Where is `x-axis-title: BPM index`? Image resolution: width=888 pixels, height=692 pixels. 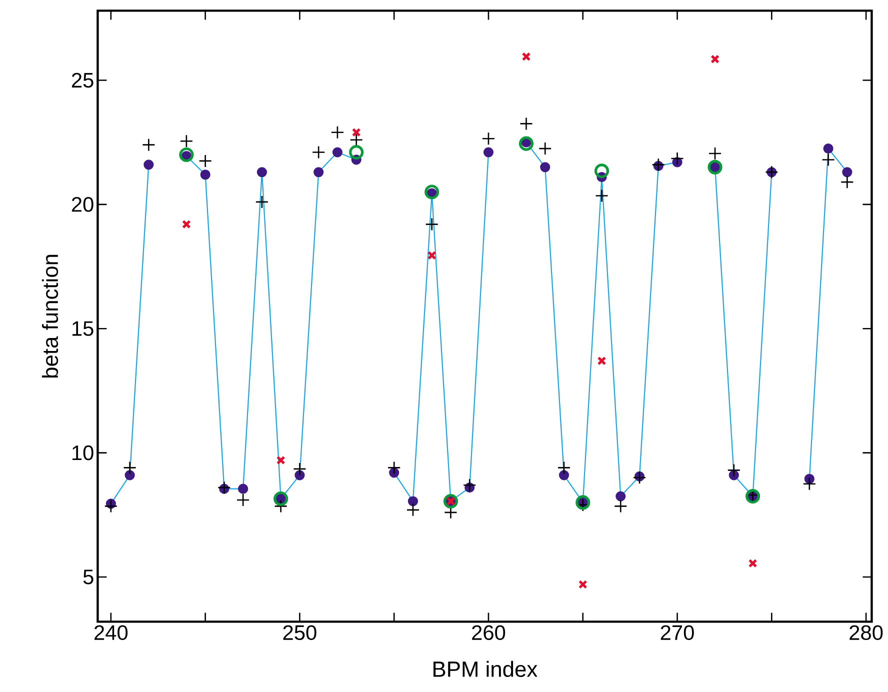
x-axis-title: BPM index is located at coordinates (486, 668).